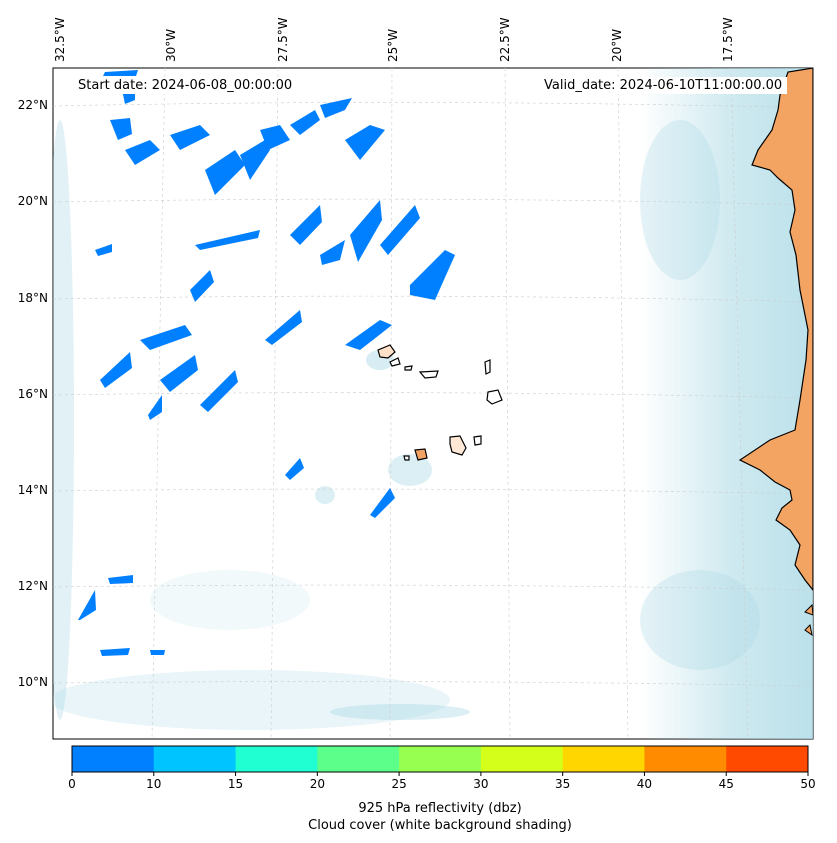 This screenshot has height=843, width=837. Describe the element at coordinates (317, 784) in the screenshot. I see `colorbar-tick-label: 20` at that location.